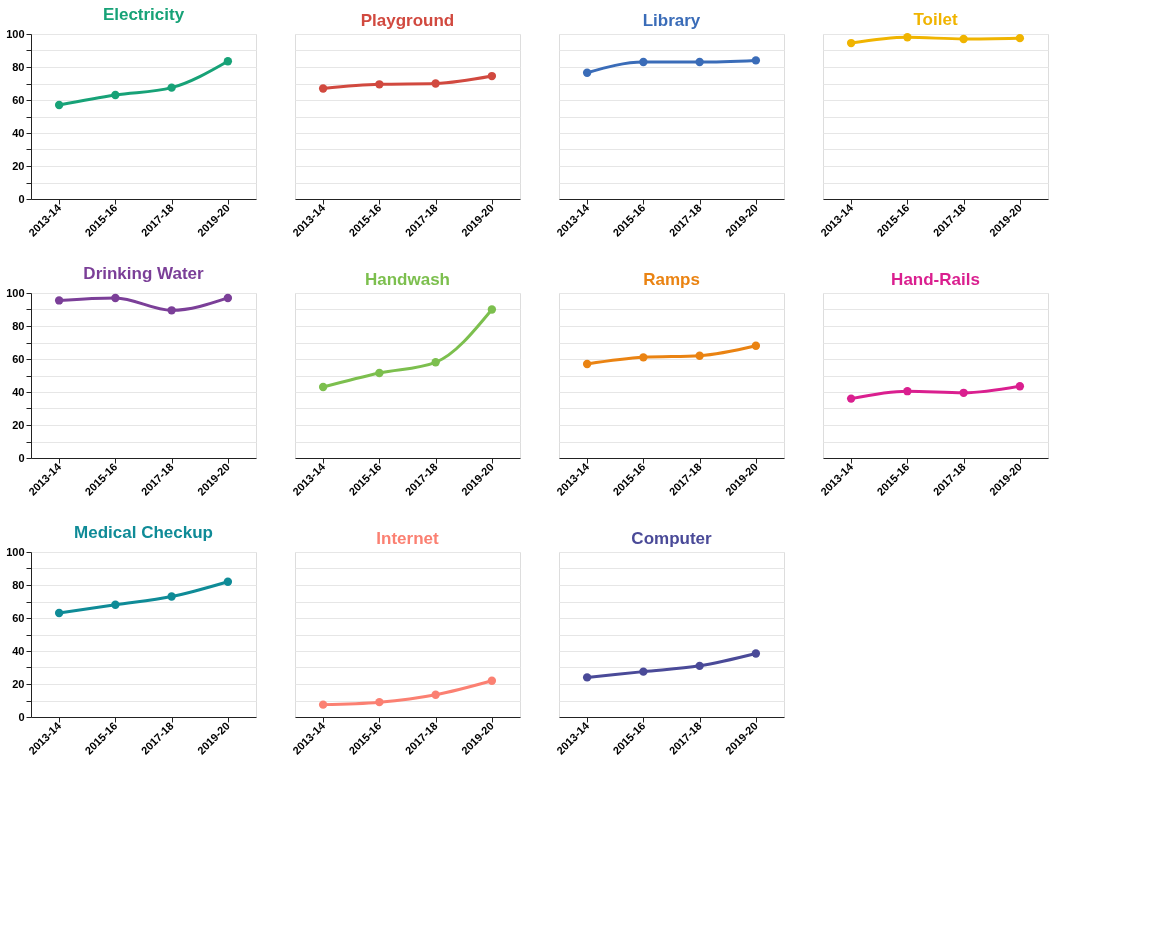 Image resolution: width=1166 pixels, height=945 pixels. Describe the element at coordinates (143, 532) in the screenshot. I see `chart-title: Medical Checkup` at that location.